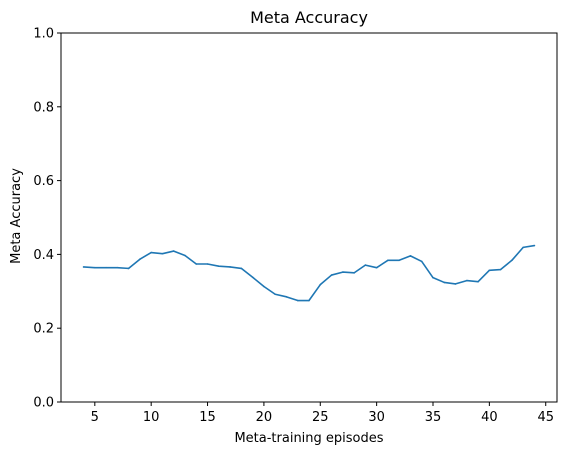 The width and height of the screenshot is (567, 455). I want to click on x-axis-label: Meta-training episodes, so click(308, 438).